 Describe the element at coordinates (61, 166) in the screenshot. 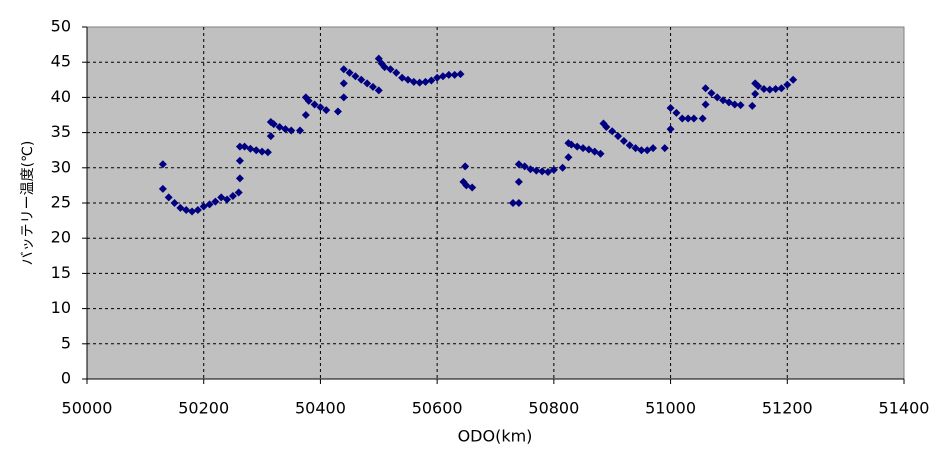

I see `y-tick-label: 30` at that location.